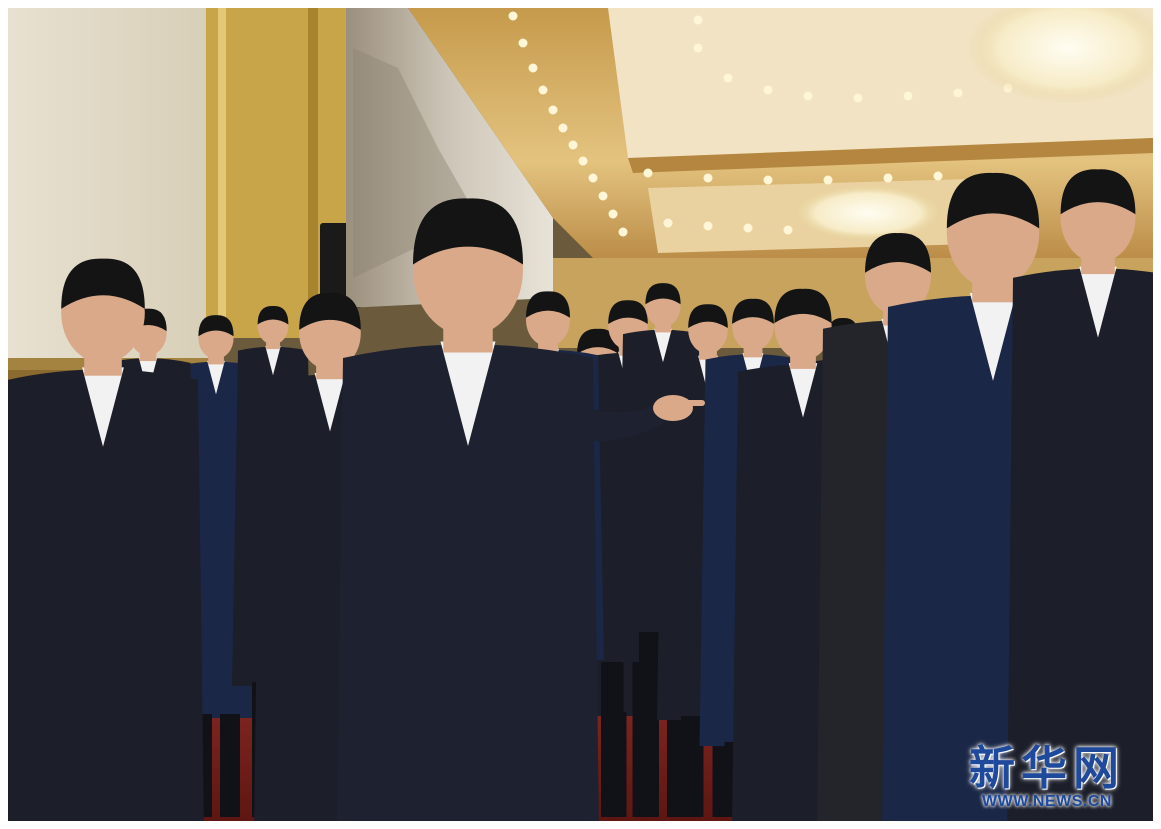  I want to click on watermark-brand: 新华网, so click(1047, 768).